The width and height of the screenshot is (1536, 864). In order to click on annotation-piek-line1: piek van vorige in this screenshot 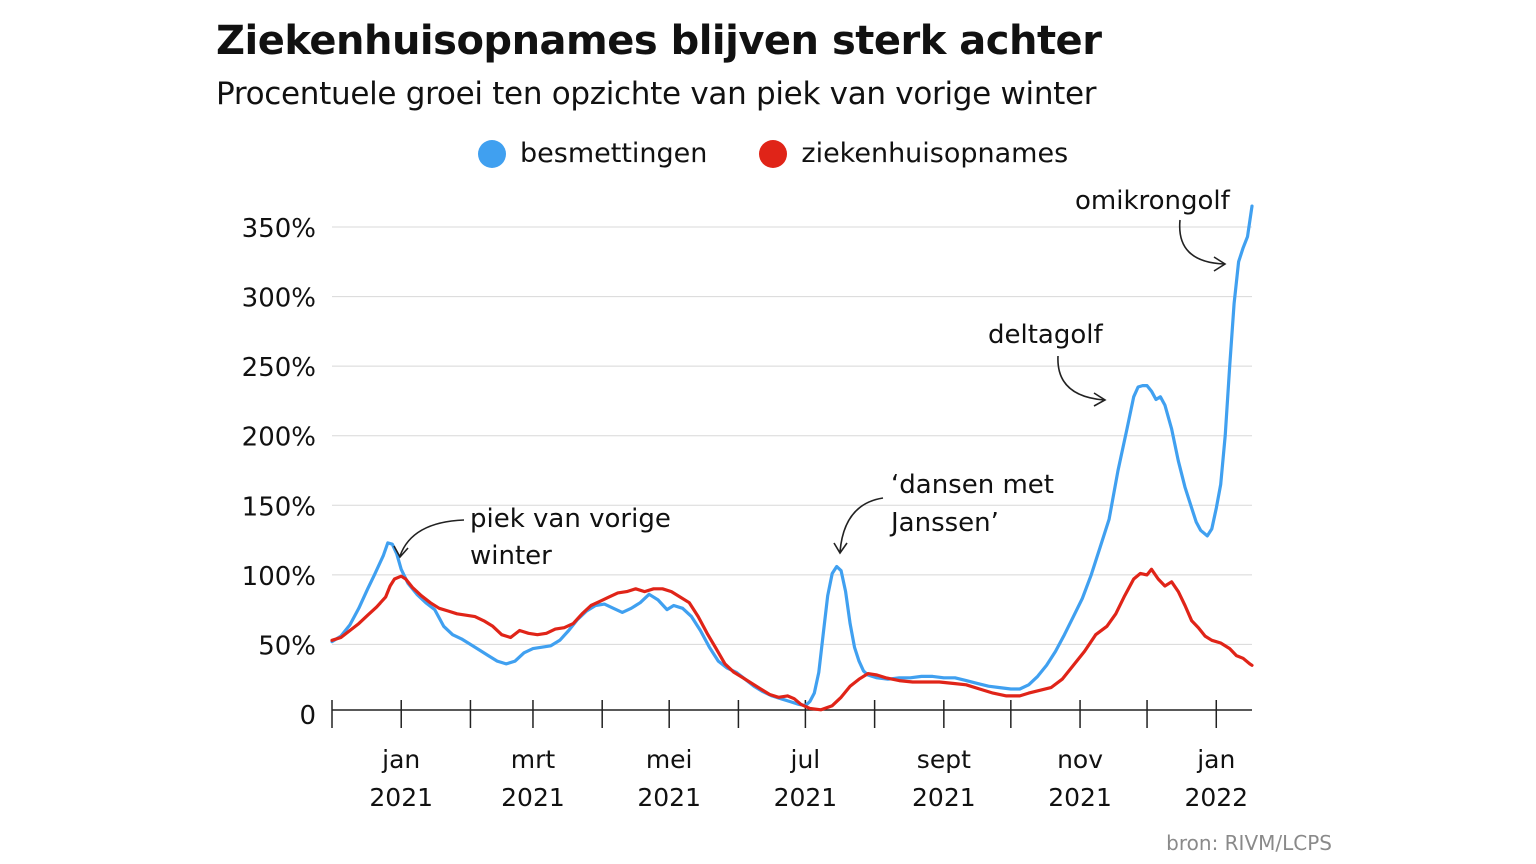, I will do `click(570, 519)`.